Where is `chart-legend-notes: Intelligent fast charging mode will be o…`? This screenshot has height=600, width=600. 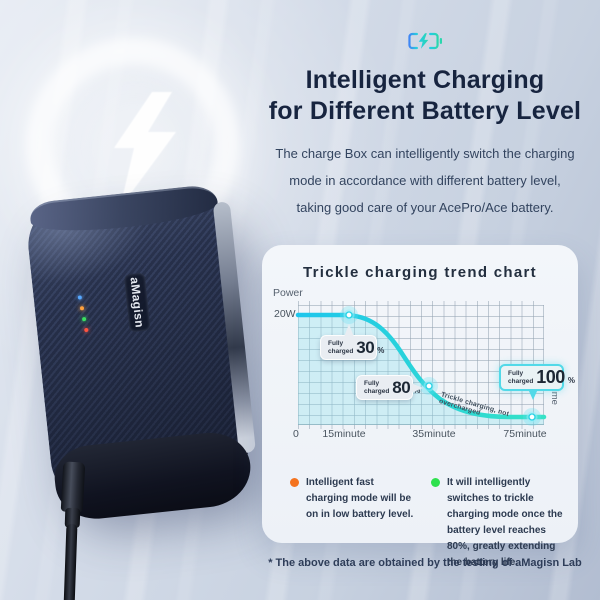
chart-legend-notes: Intelligent fast charging mode will be o… is located at coordinates (427, 523).